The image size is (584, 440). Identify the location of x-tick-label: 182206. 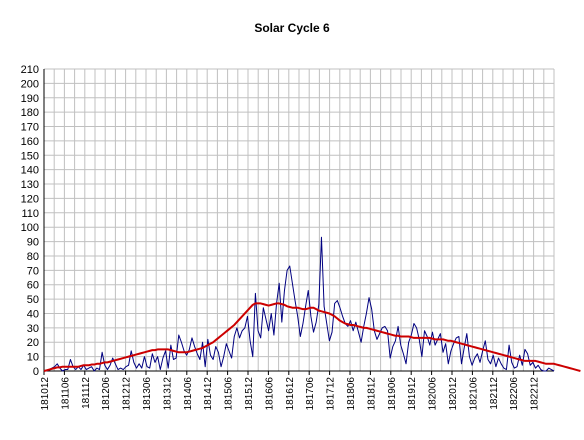
(514, 394).